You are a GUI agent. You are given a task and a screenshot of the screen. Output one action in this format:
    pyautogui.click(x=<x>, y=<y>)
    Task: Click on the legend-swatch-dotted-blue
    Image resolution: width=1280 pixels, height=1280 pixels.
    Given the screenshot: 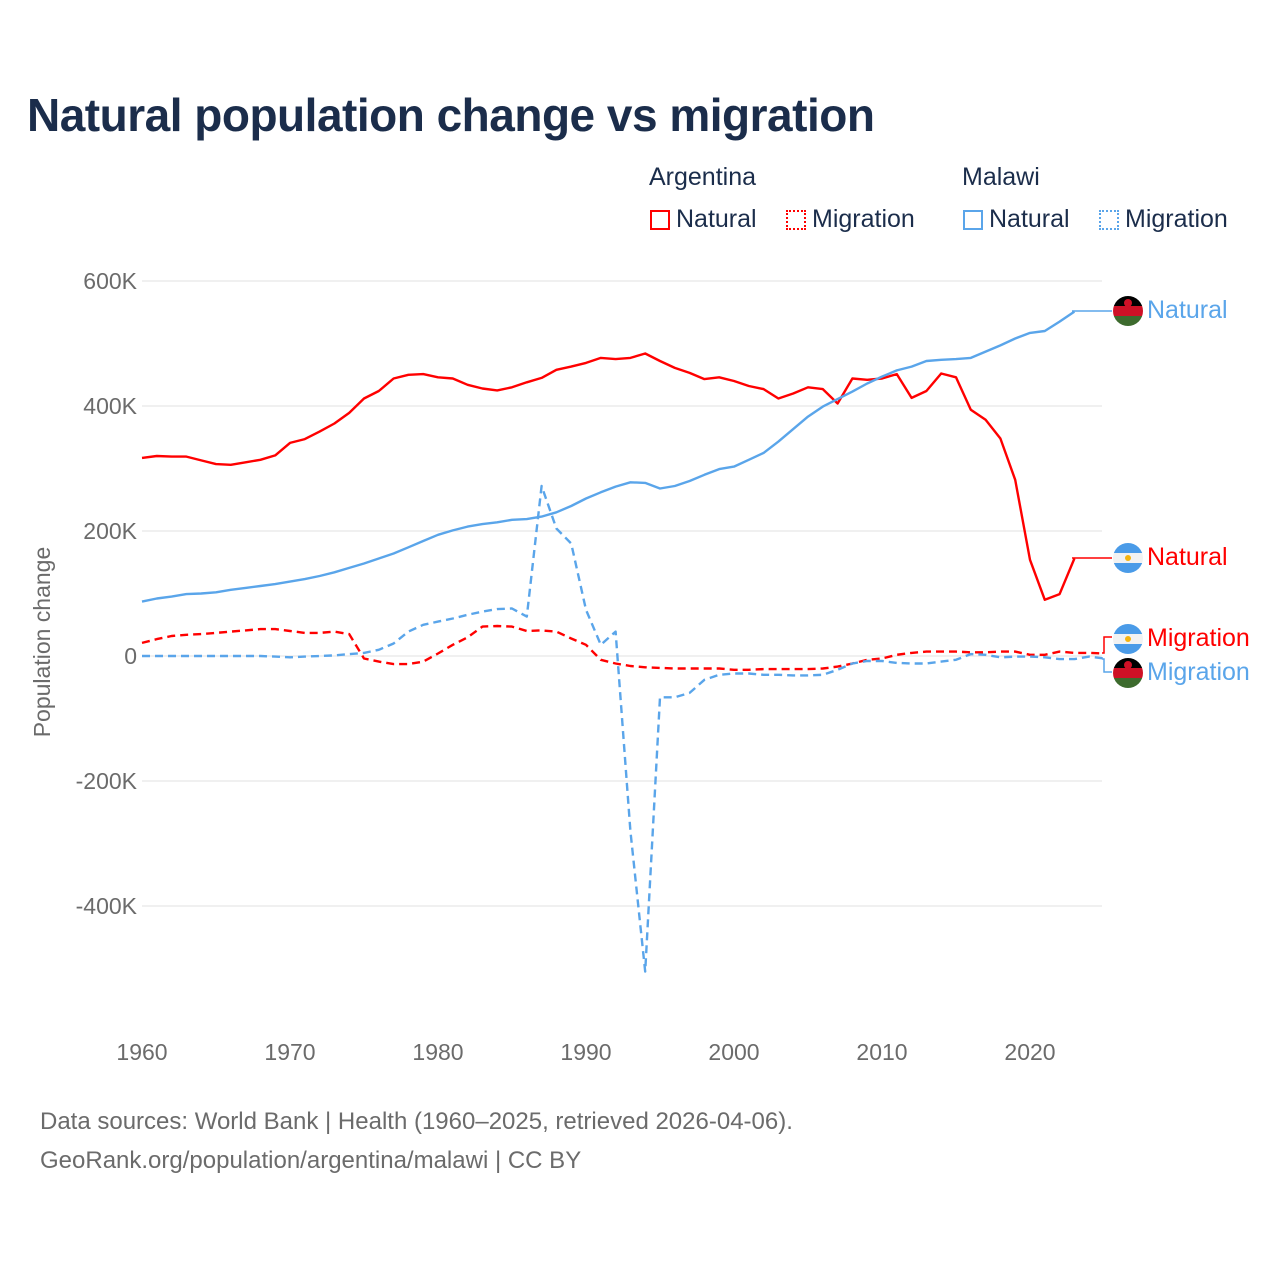 What is the action you would take?
    pyautogui.click(x=1109, y=219)
    